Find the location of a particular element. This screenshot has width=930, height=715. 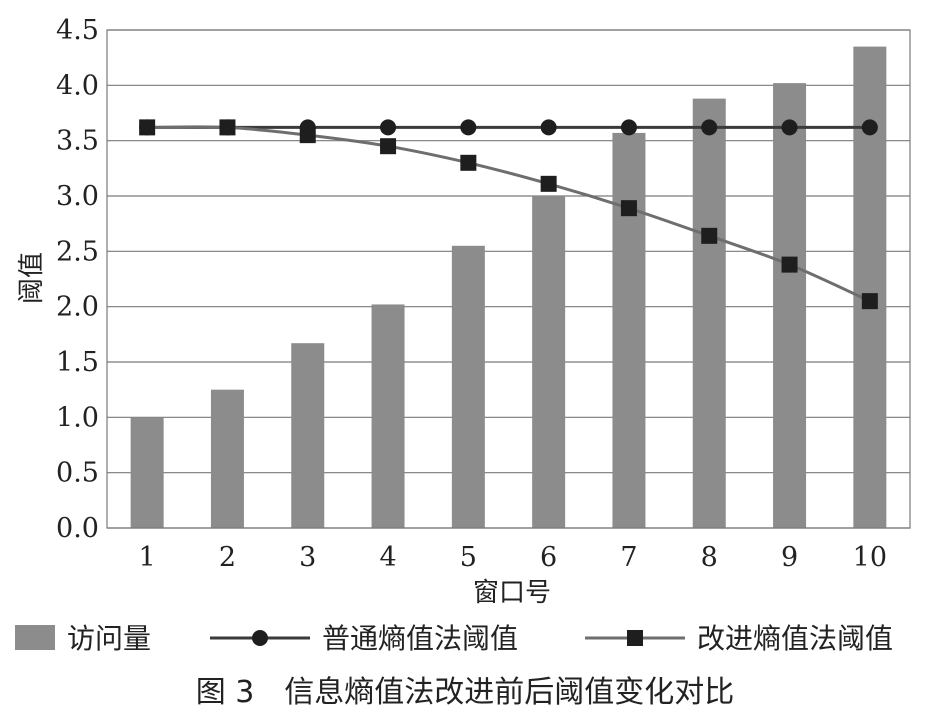

y-axis-title: 阈值 is located at coordinates (32, 278).